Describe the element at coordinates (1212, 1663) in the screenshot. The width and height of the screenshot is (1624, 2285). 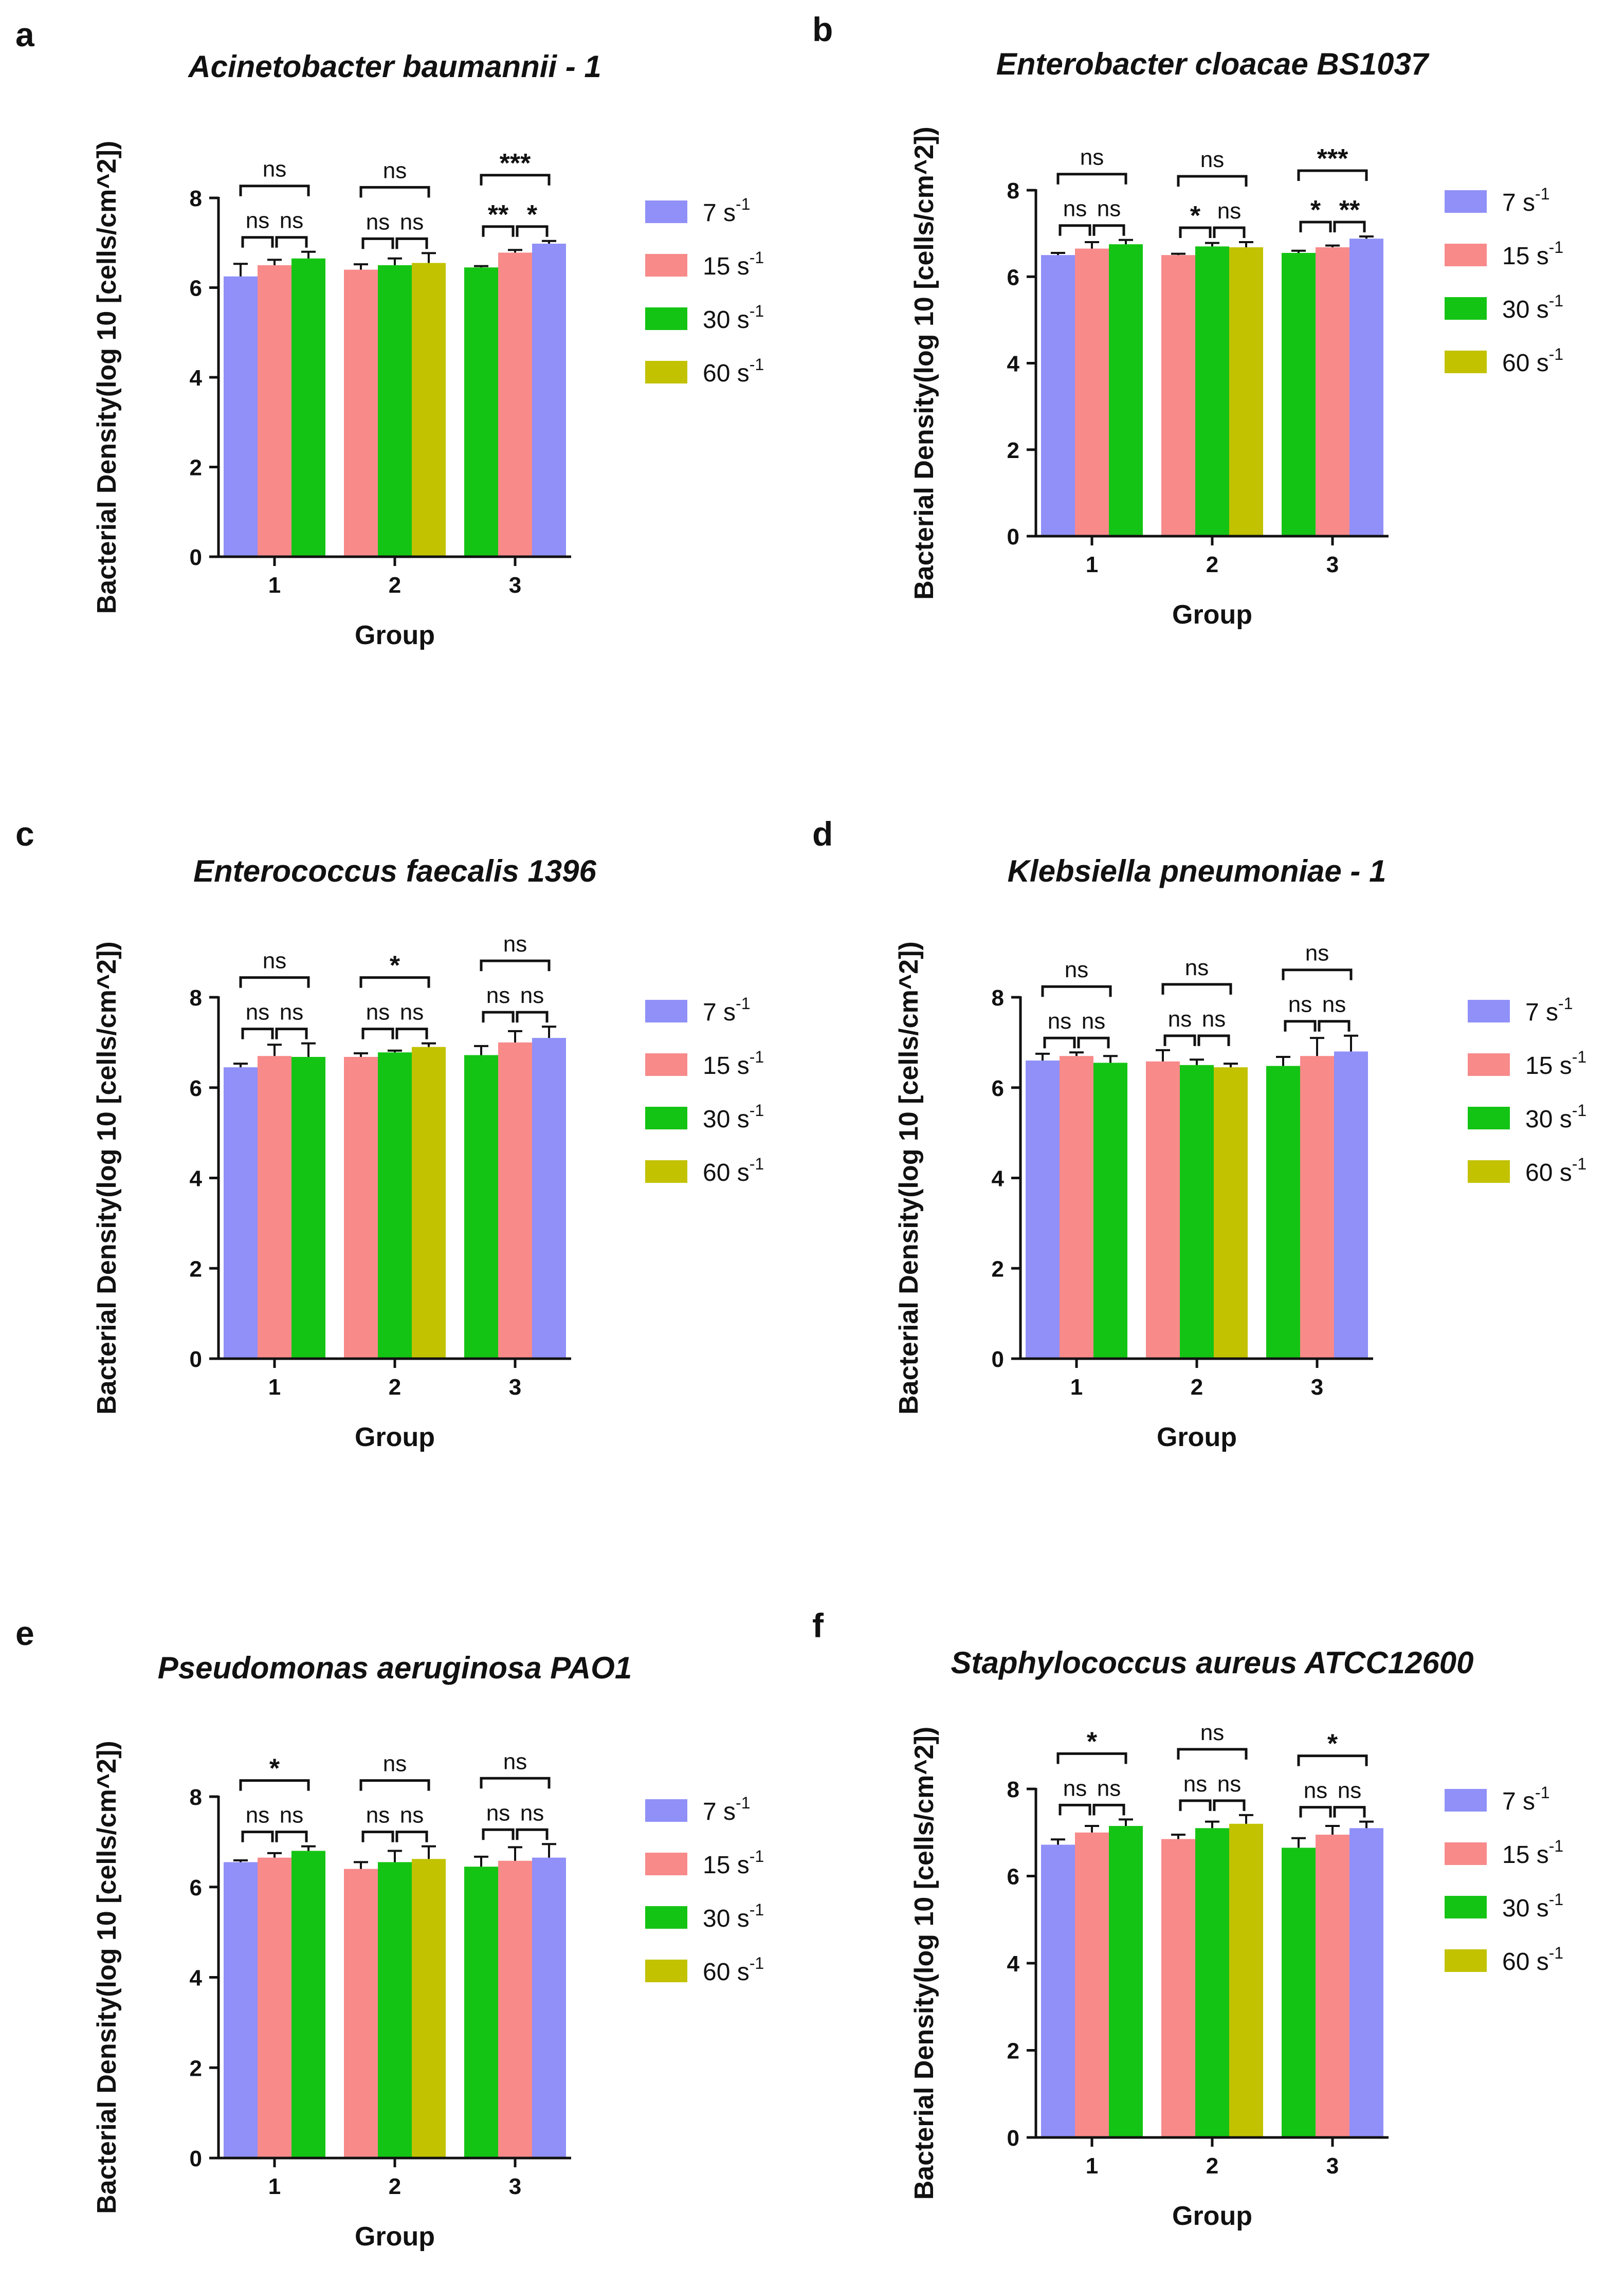
I see `chart-title: Staphylococcus aureus ATCC12600` at that location.